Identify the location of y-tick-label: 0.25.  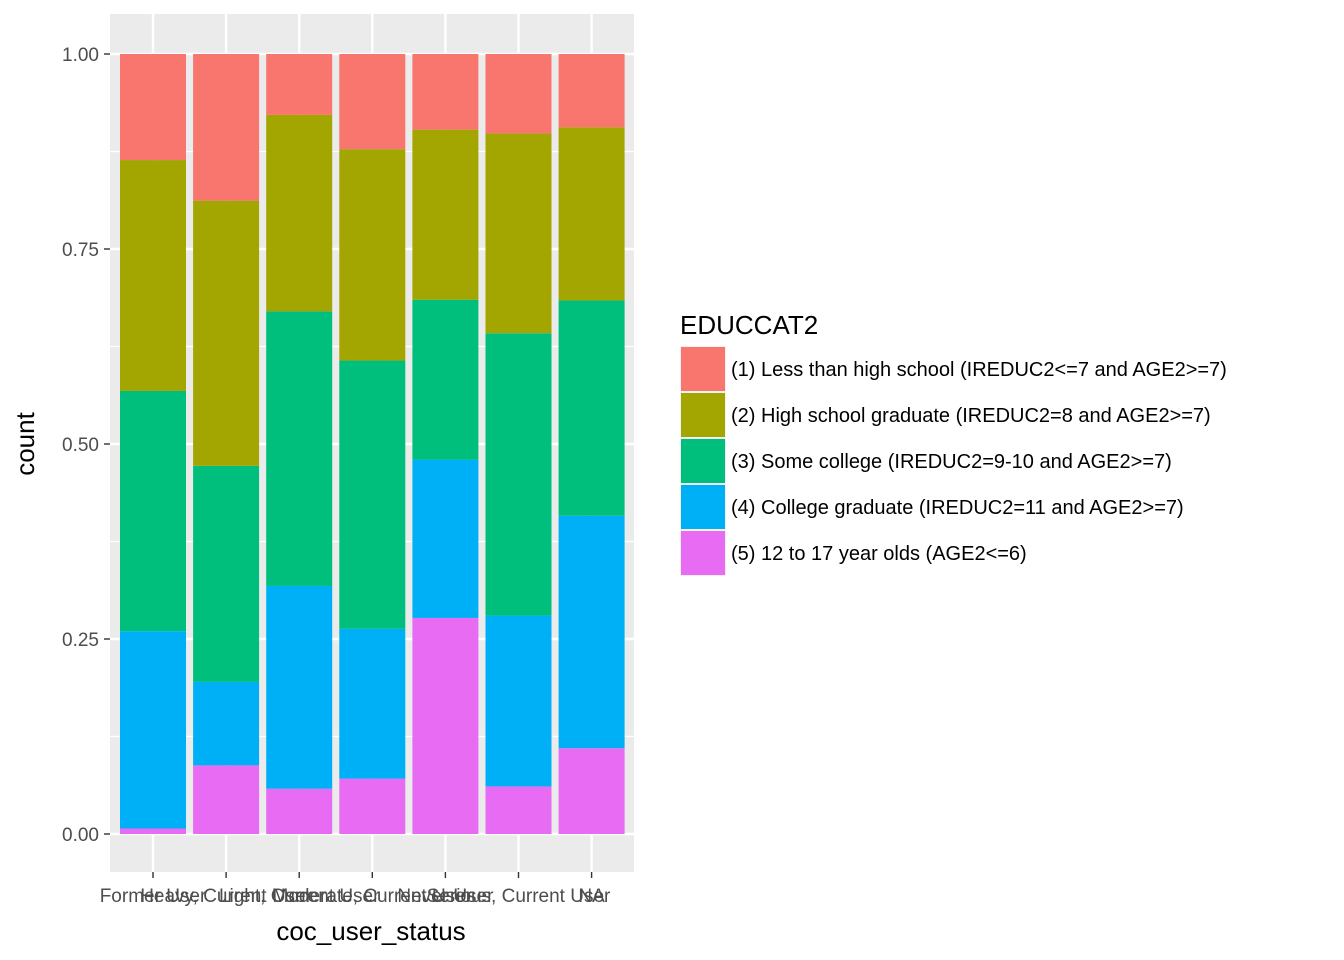
(80, 640).